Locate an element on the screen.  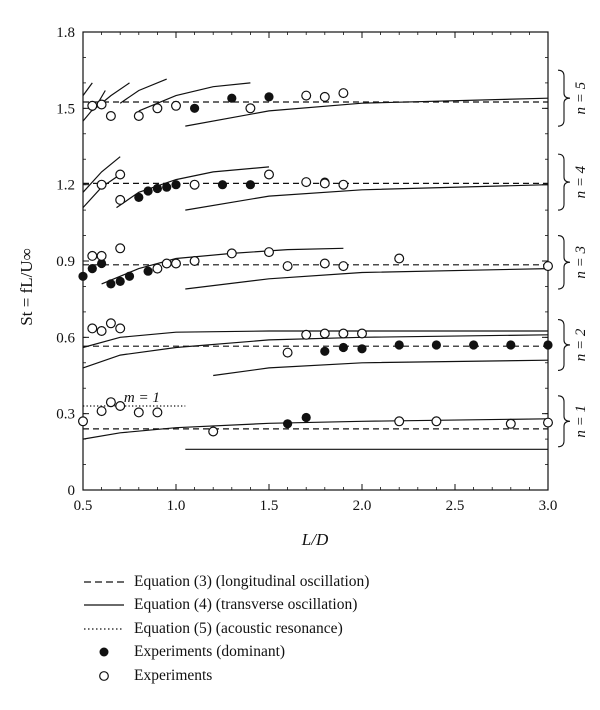
legend-label-experiments: Experiments is located at coordinates (173, 675).